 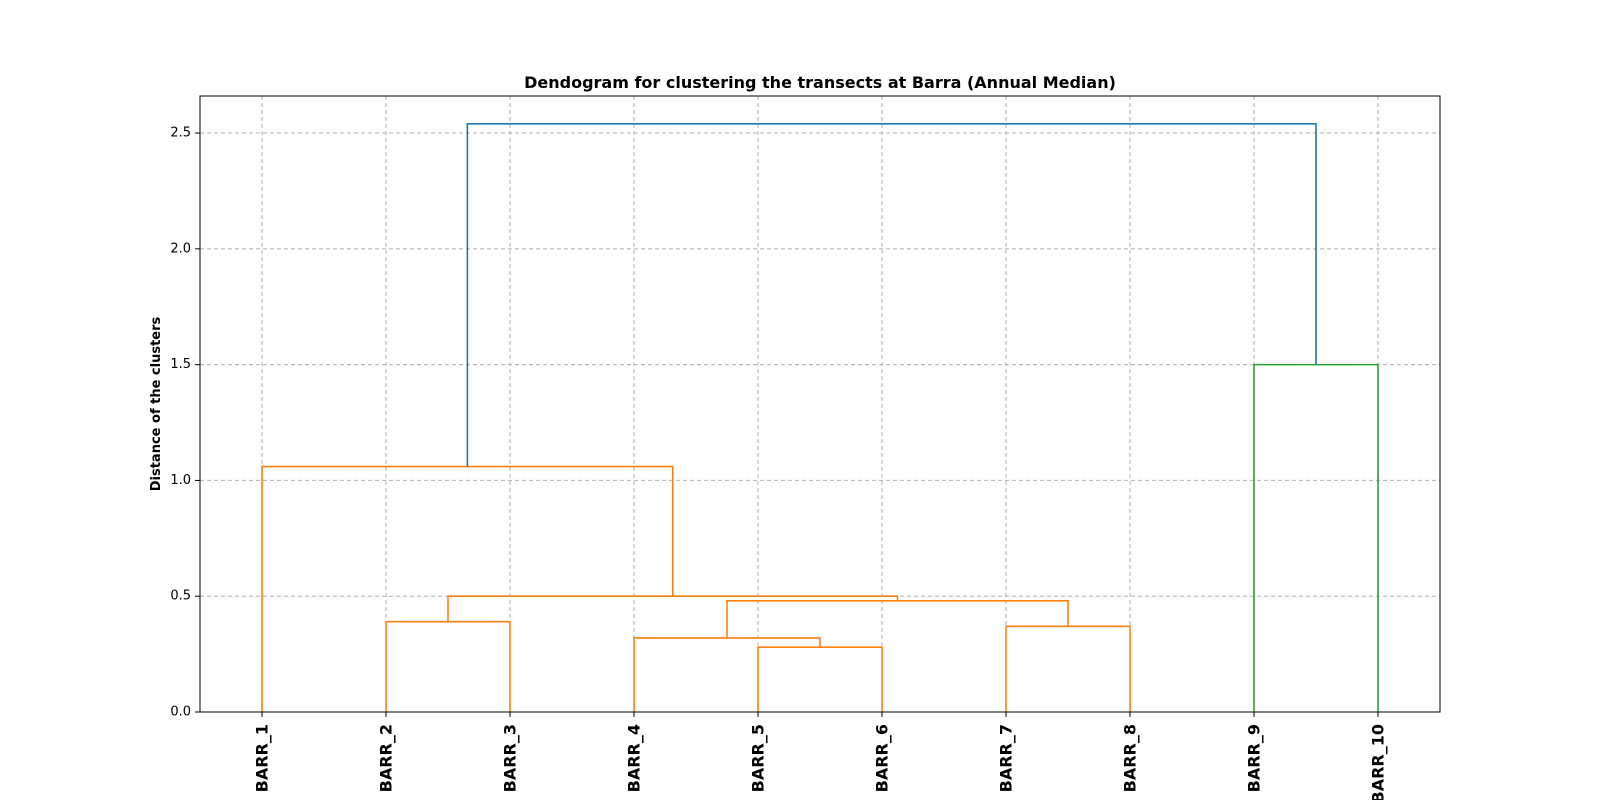 What do you see at coordinates (180, 596) in the screenshot?
I see `y-tick-label: 0.5` at bounding box center [180, 596].